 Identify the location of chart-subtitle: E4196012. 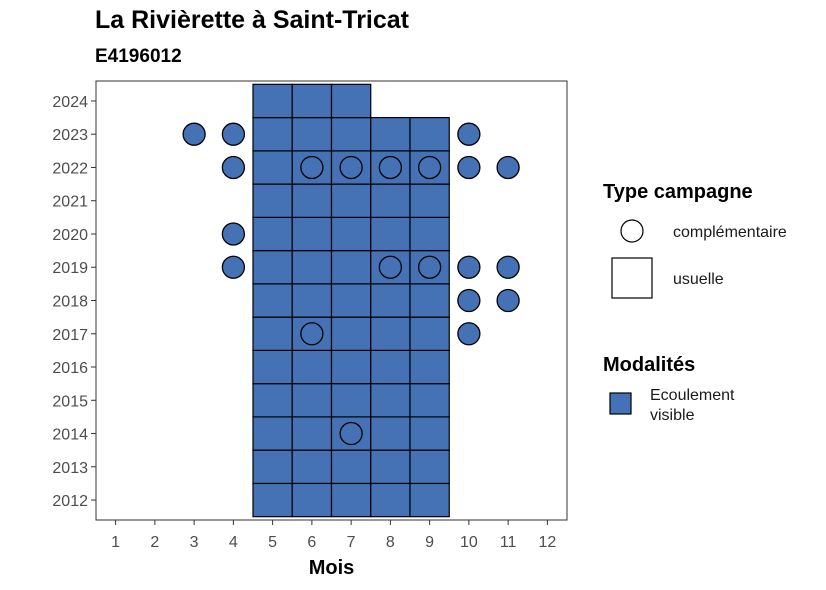
(138, 56).